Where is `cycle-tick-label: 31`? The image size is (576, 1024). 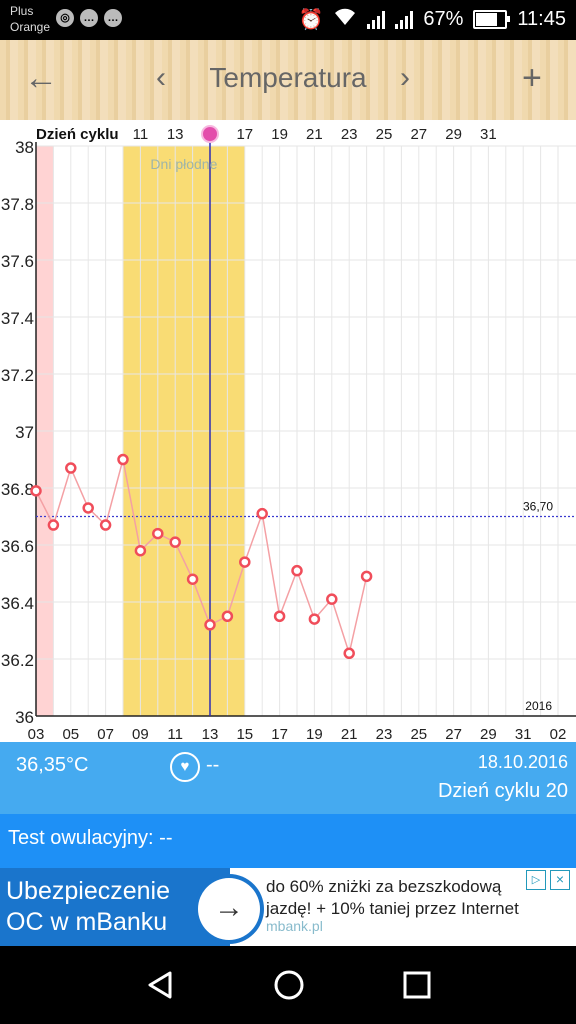 cycle-tick-label: 31 is located at coordinates (488, 134).